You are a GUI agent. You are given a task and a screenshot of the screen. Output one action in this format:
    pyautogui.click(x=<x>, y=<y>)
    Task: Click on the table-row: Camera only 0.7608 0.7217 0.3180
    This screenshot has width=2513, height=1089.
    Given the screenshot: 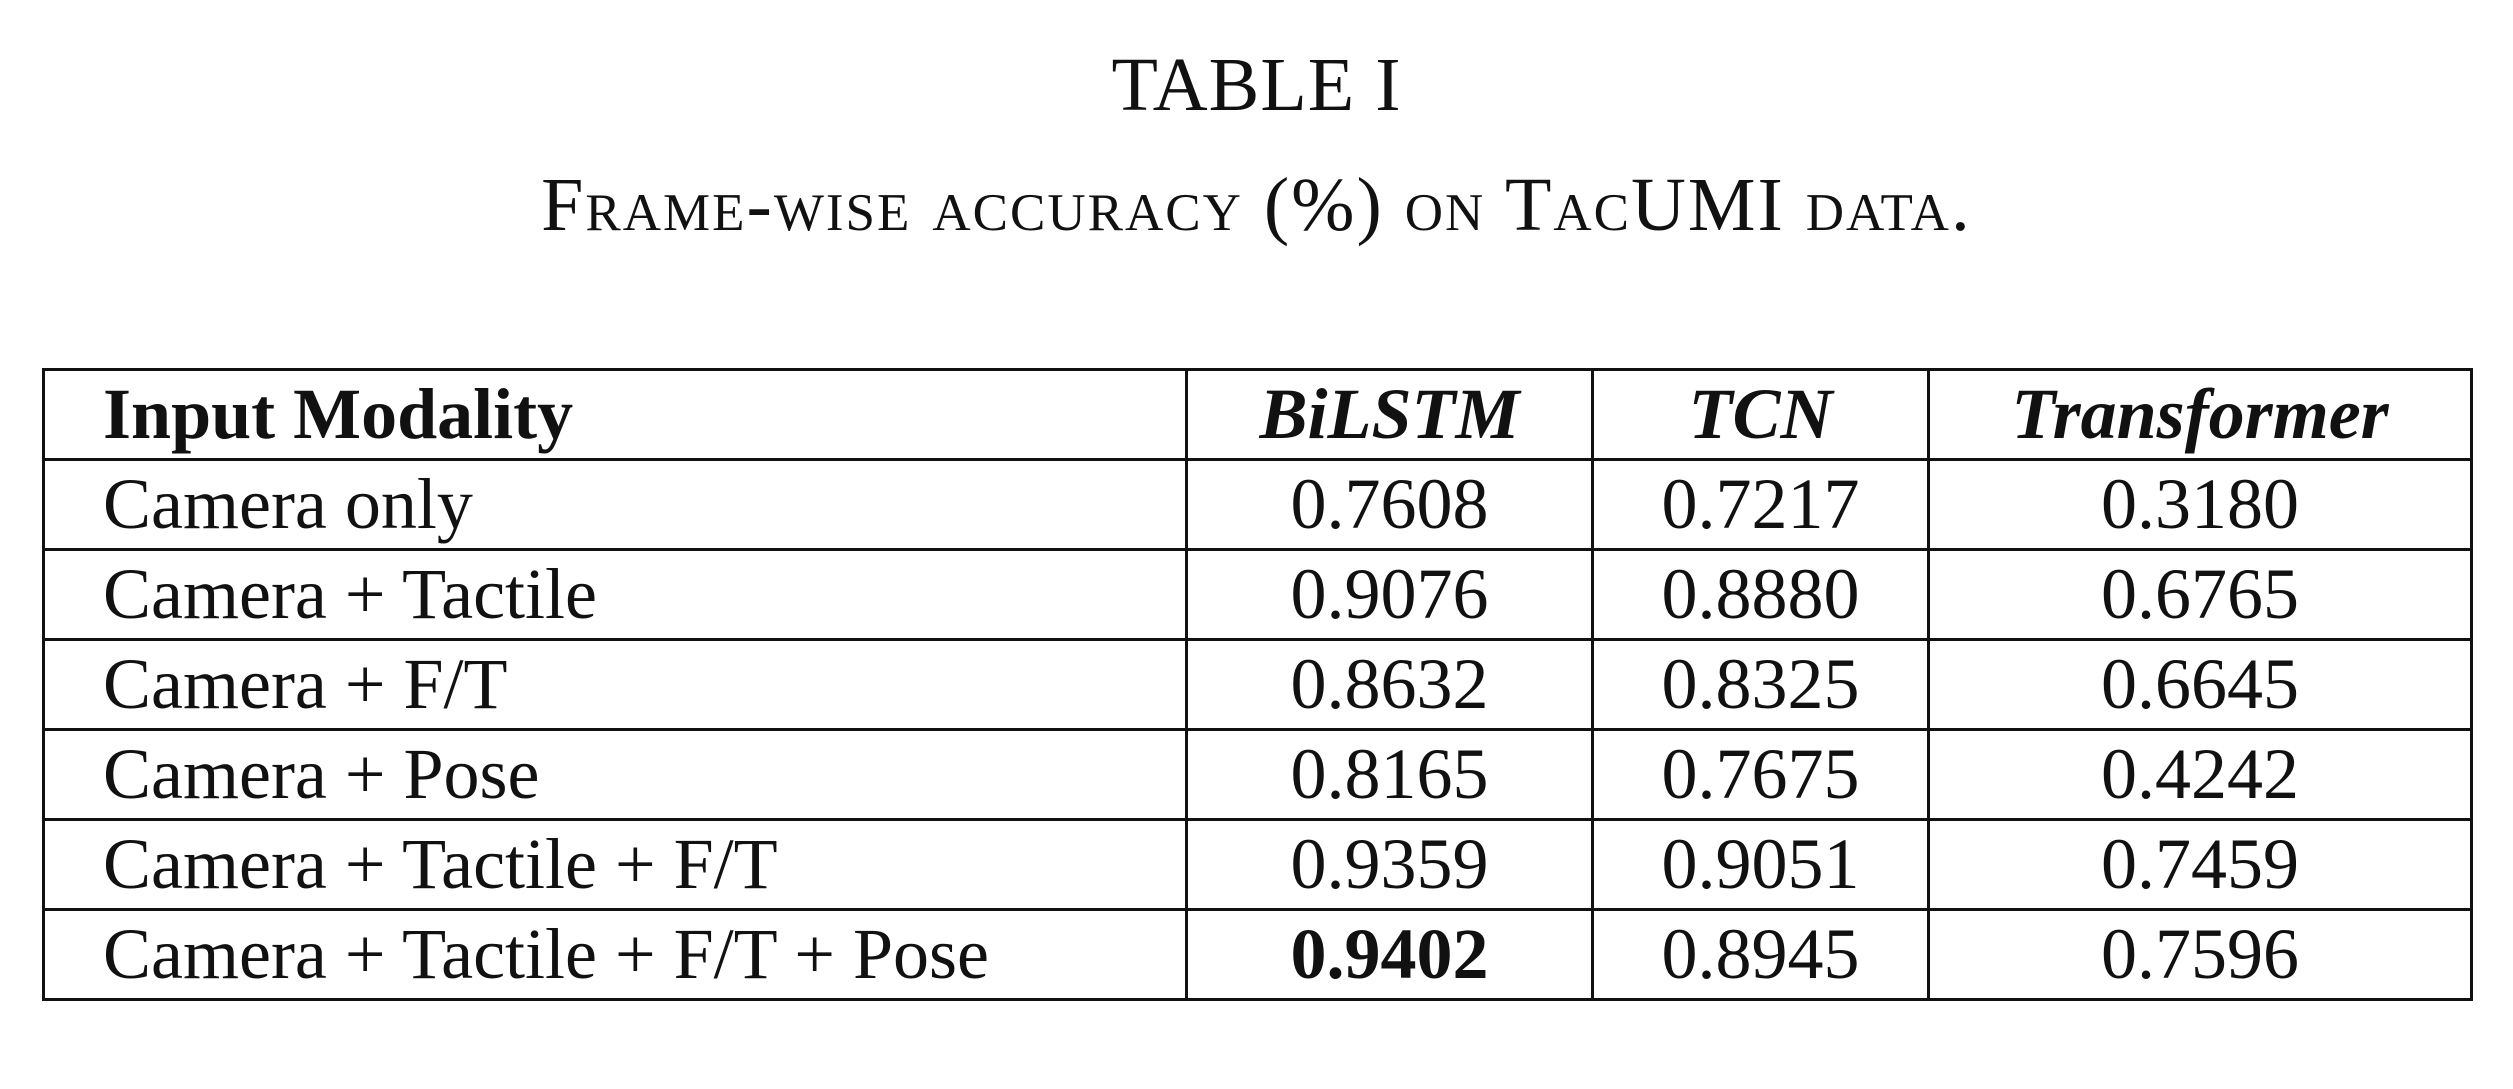 What is the action you would take?
    pyautogui.click(x=1257, y=504)
    